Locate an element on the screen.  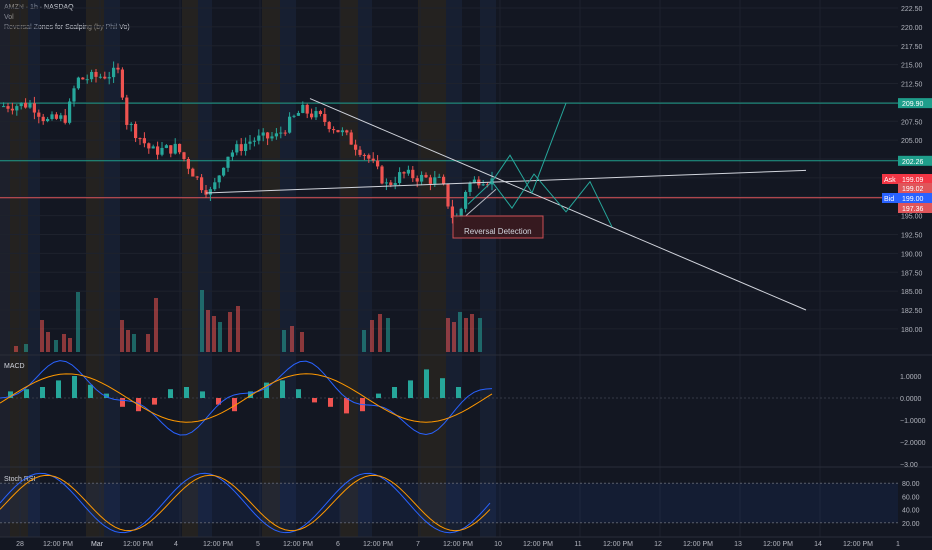
price-axis-label: 182.50 is located at coordinates (912, 311).